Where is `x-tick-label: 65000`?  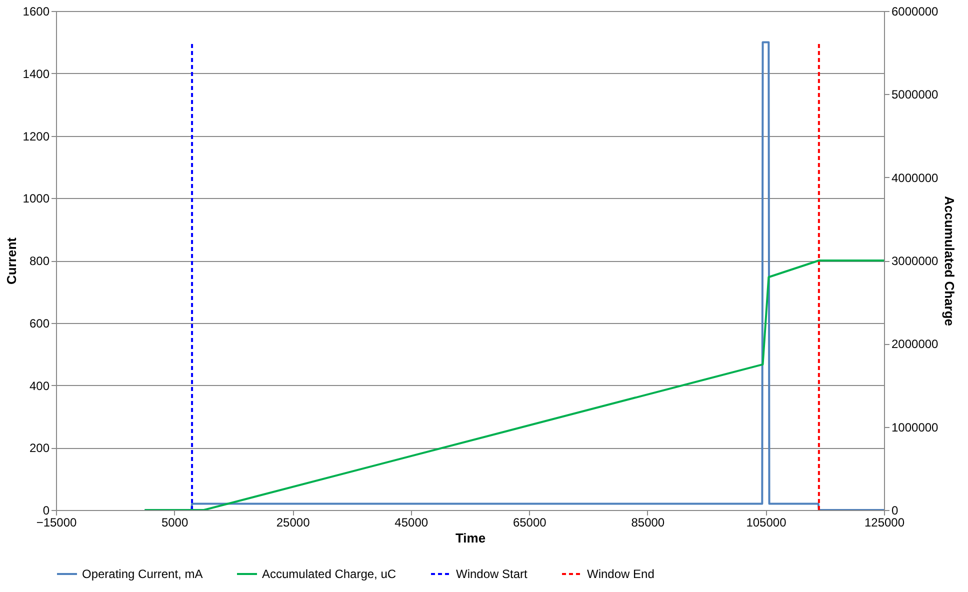
x-tick-label: 65000 is located at coordinates (529, 523).